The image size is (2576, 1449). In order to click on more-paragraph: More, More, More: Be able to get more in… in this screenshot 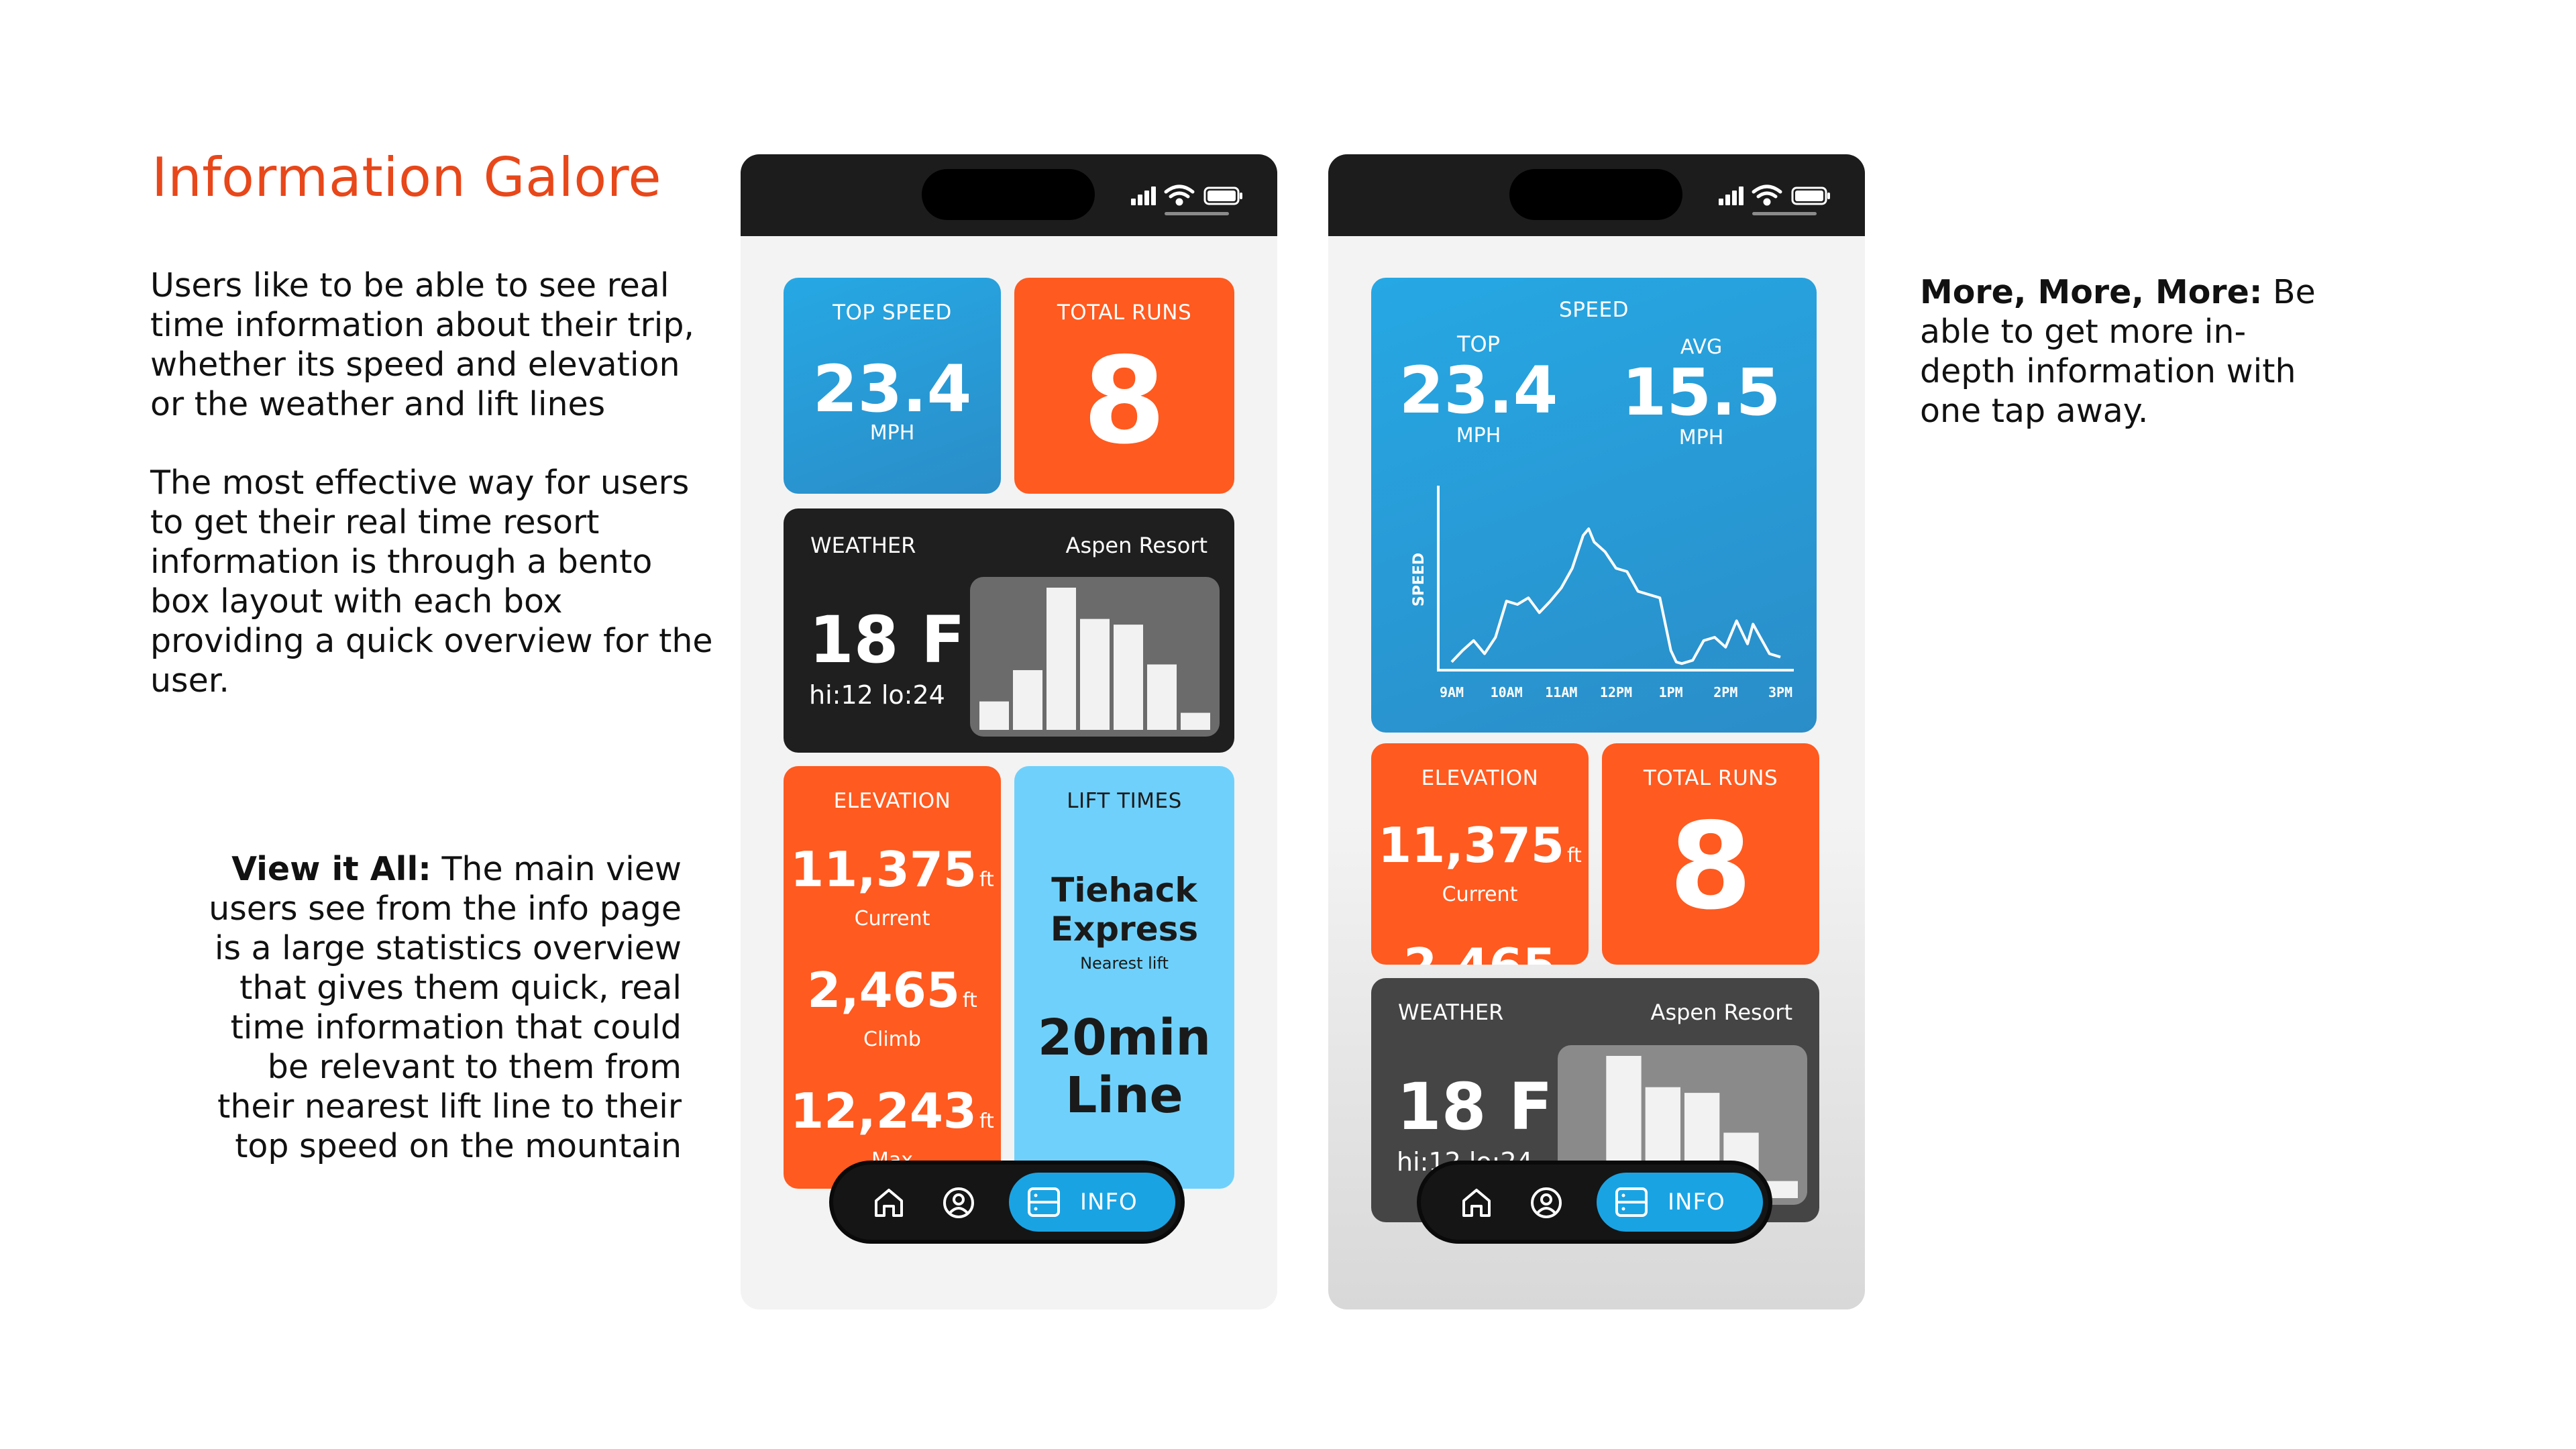, I will do `click(2128, 351)`.